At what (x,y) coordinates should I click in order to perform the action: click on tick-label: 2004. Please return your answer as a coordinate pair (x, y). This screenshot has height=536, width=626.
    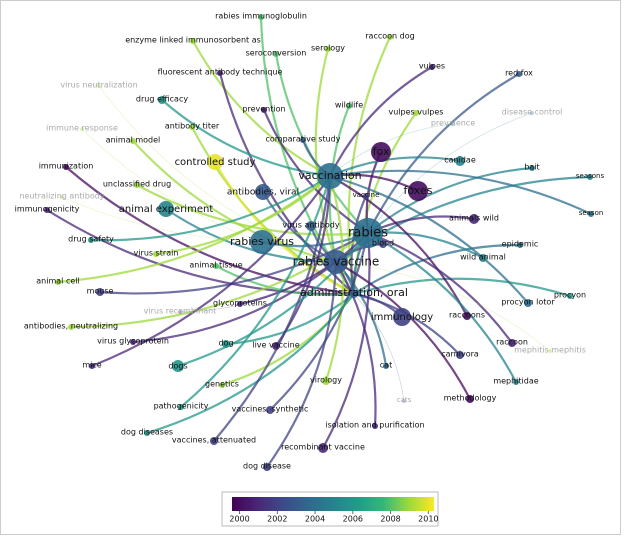
    Looking at the image, I should click on (315, 519).